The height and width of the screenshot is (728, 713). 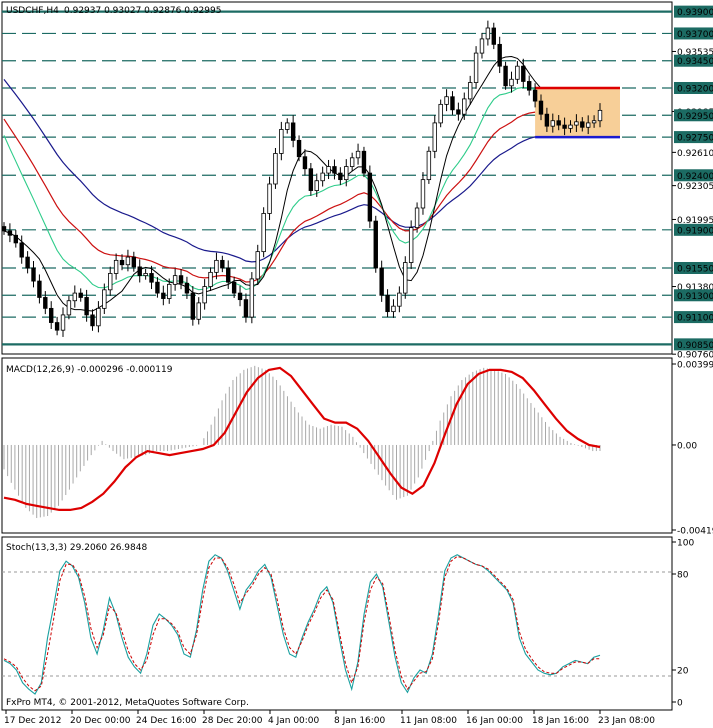 I want to click on price-tick-label: 0.92610, so click(x=695, y=154).